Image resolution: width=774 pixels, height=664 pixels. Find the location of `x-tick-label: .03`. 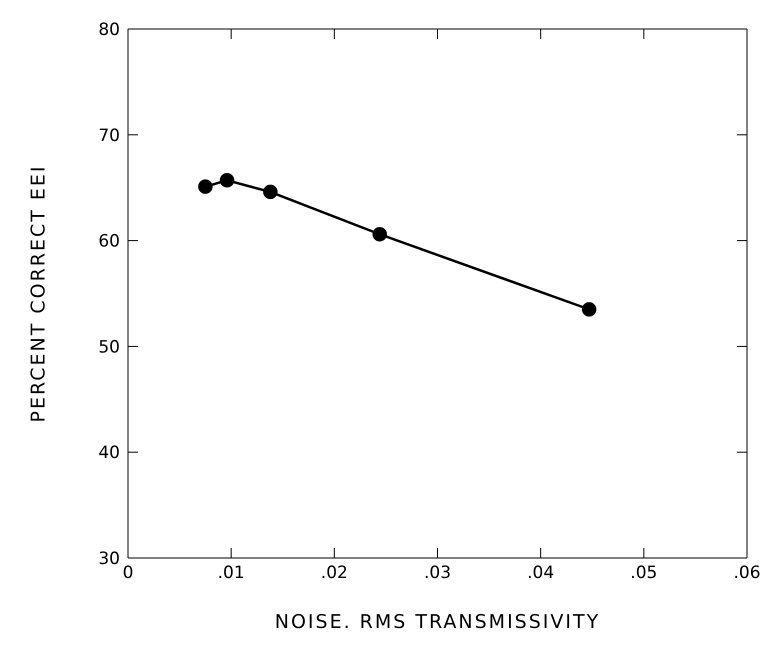

x-tick-label: .03 is located at coordinates (438, 573).